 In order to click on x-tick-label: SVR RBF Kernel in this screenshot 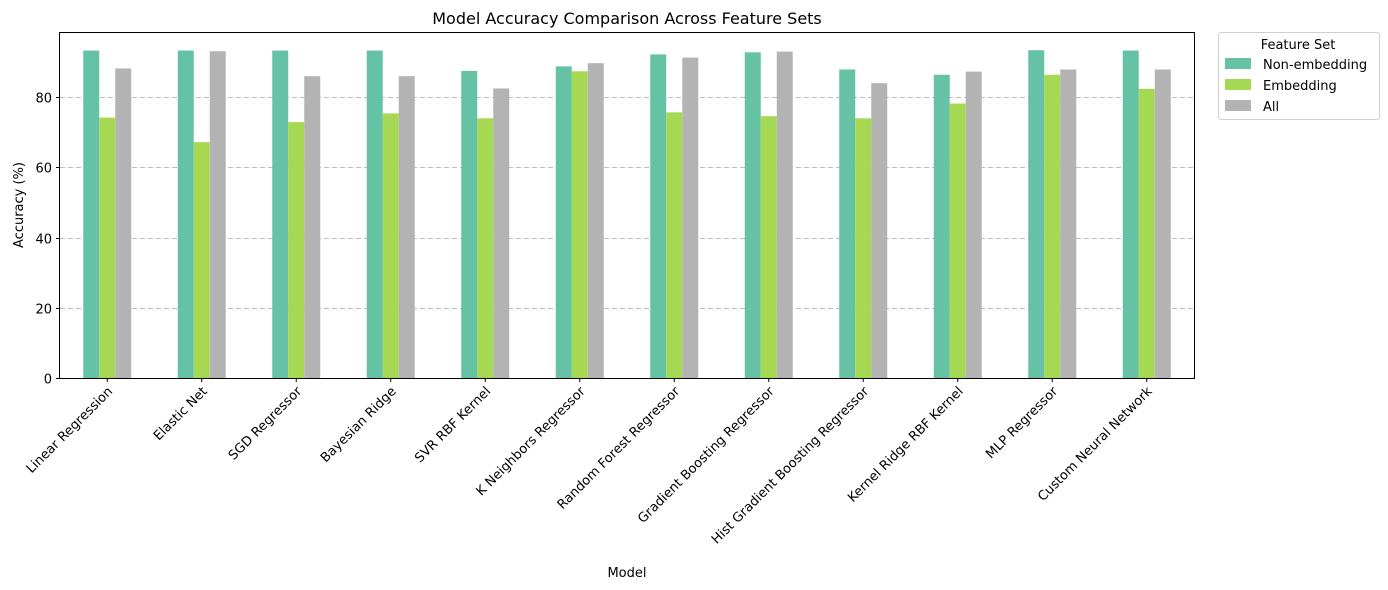, I will do `click(453, 425)`.